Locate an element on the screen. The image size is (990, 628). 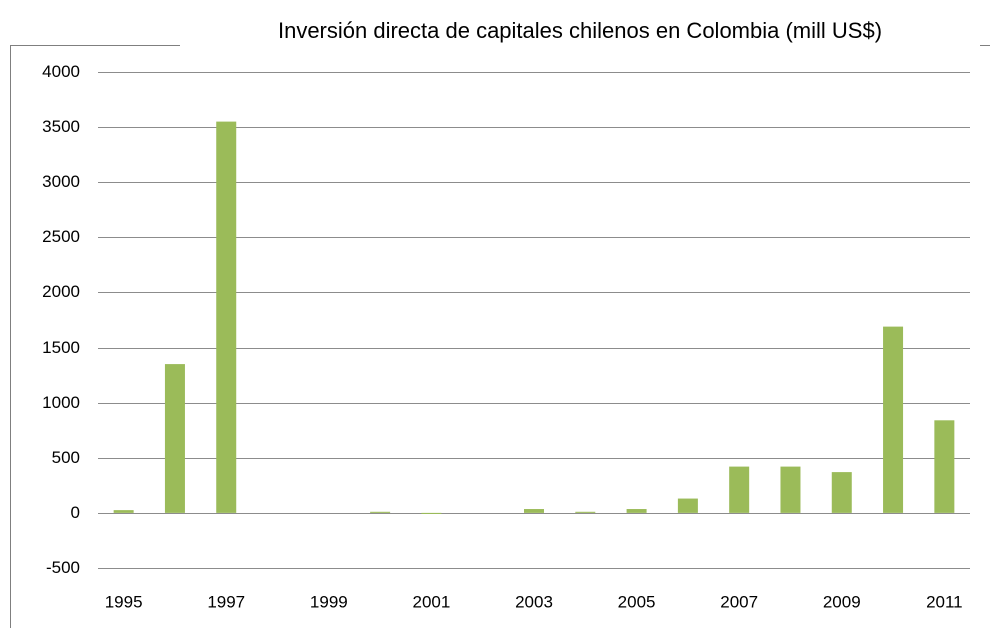
x-tick-label: 2007 is located at coordinates (739, 601).